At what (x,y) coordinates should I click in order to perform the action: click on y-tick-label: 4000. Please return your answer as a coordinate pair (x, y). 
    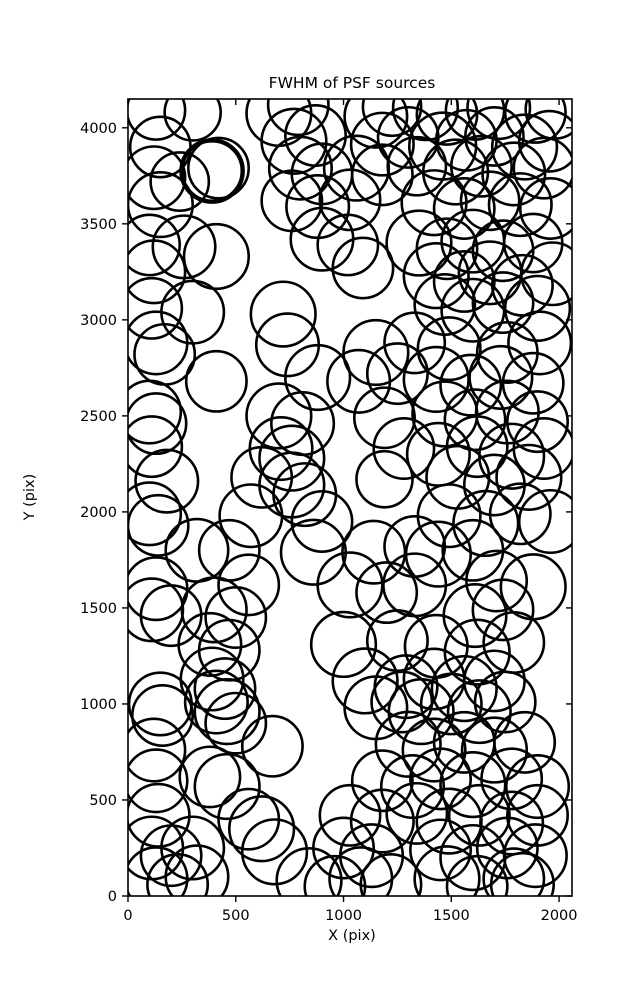
    Looking at the image, I should click on (98, 129).